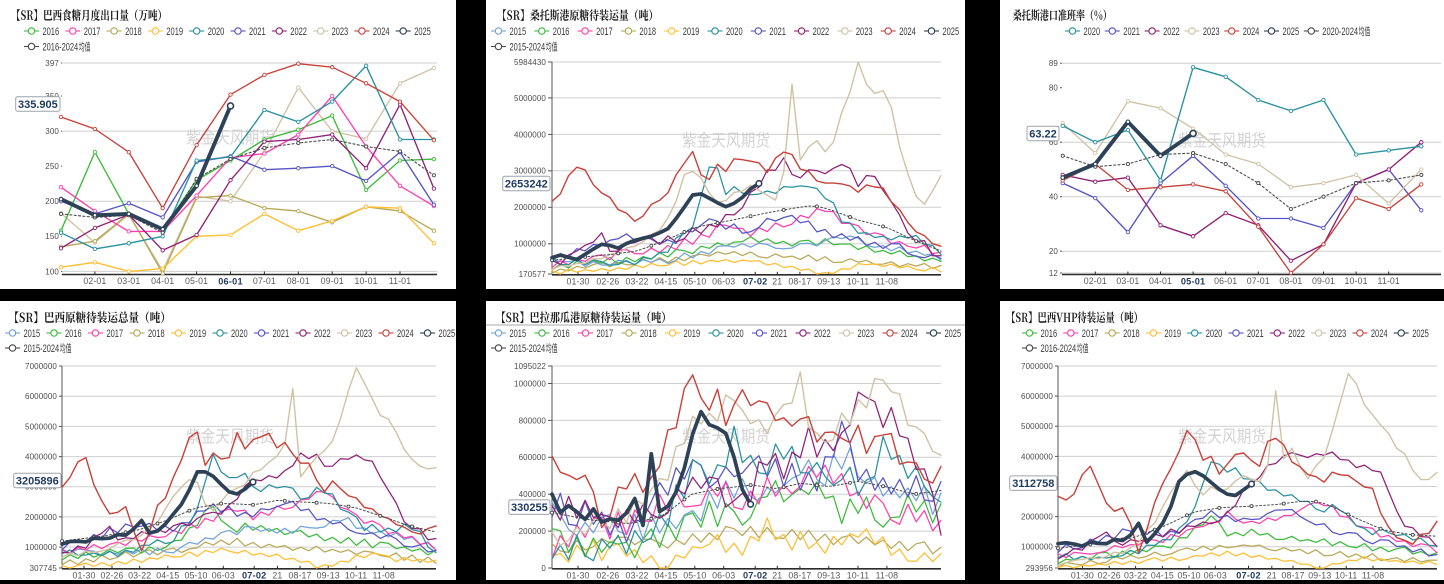 The image size is (1444, 584). I want to click on svg-text: 2020-2024, so click(1340, 30).